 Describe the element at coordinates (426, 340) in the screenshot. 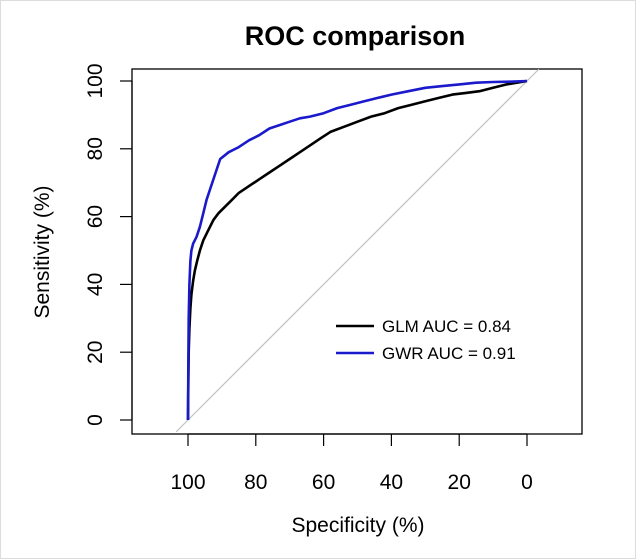

I see `legend: GLM AUC = 0.84 GWR AUC = 0.91` at that location.